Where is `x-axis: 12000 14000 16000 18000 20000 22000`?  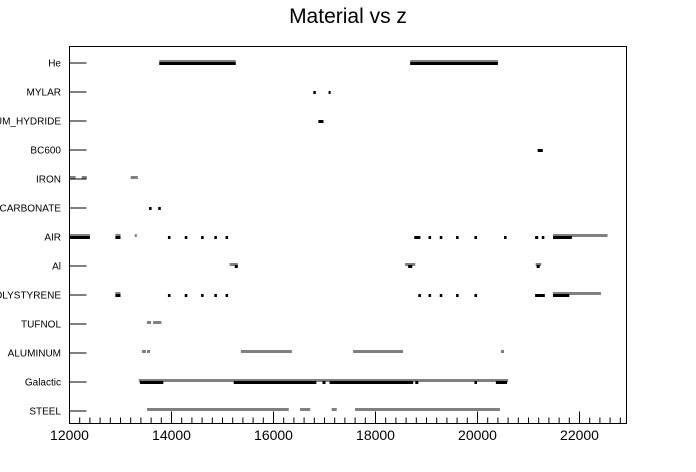
x-axis: 12000 14000 16000 18000 20000 22000 is located at coordinates (335, 427).